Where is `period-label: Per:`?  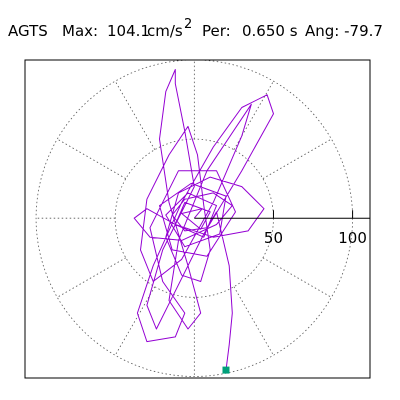
period-label: Per: is located at coordinates (216, 31).